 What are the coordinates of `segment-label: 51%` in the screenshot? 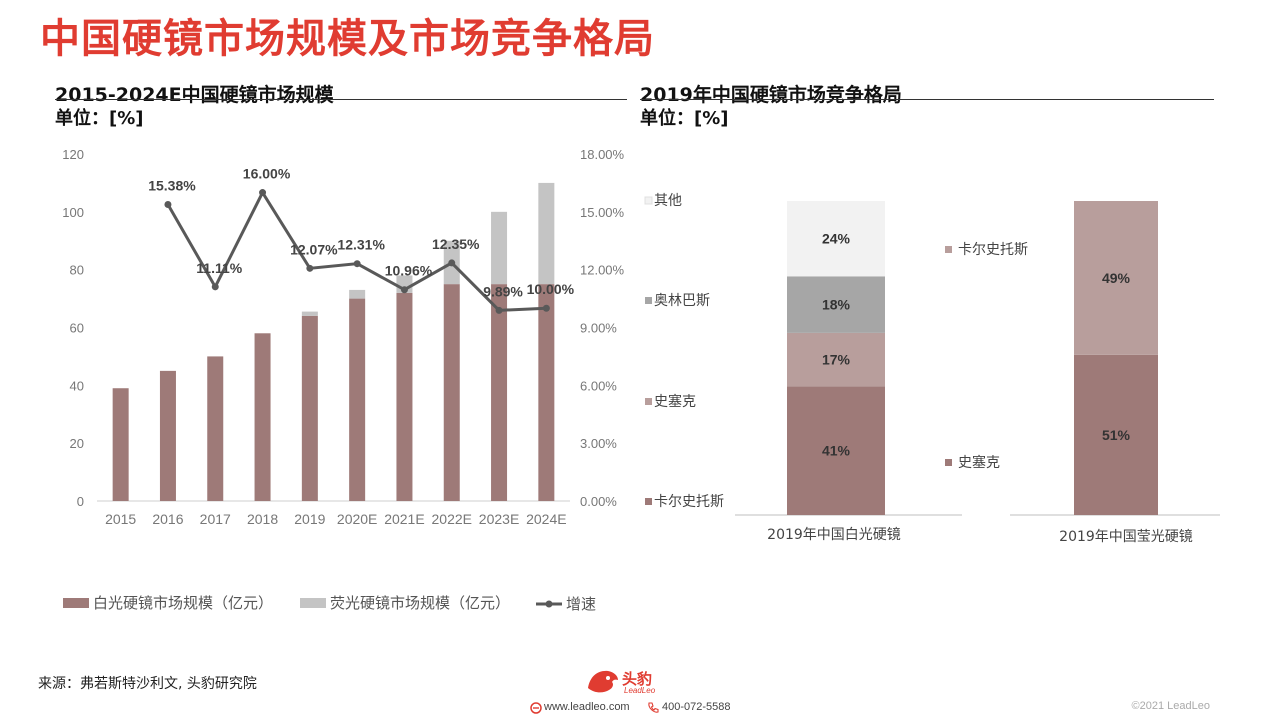 It's located at (1116, 435).